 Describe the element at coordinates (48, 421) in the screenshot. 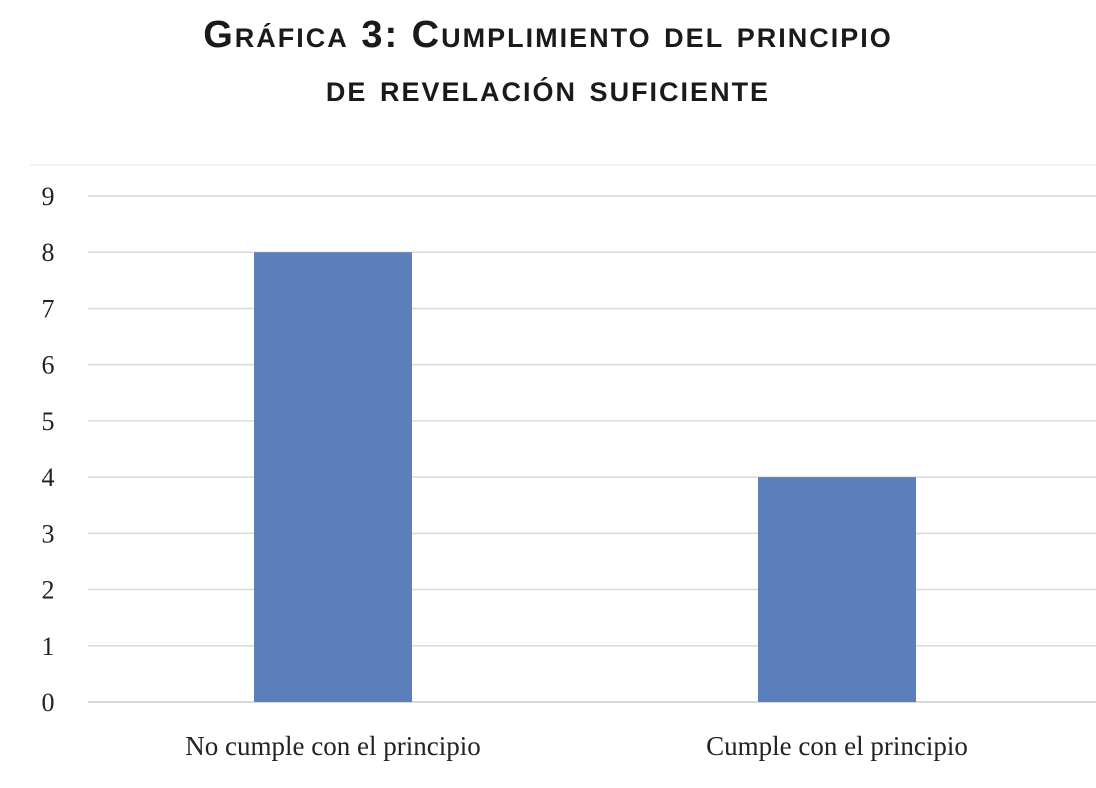

I see `y-tick-label: 5` at that location.